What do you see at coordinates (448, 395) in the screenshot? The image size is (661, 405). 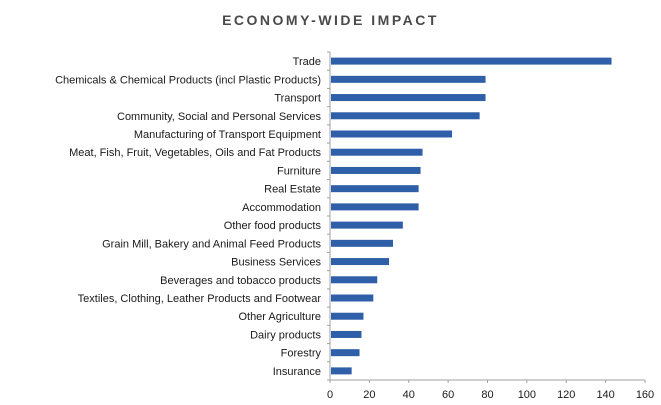 I see `x-tick-label: 60` at bounding box center [448, 395].